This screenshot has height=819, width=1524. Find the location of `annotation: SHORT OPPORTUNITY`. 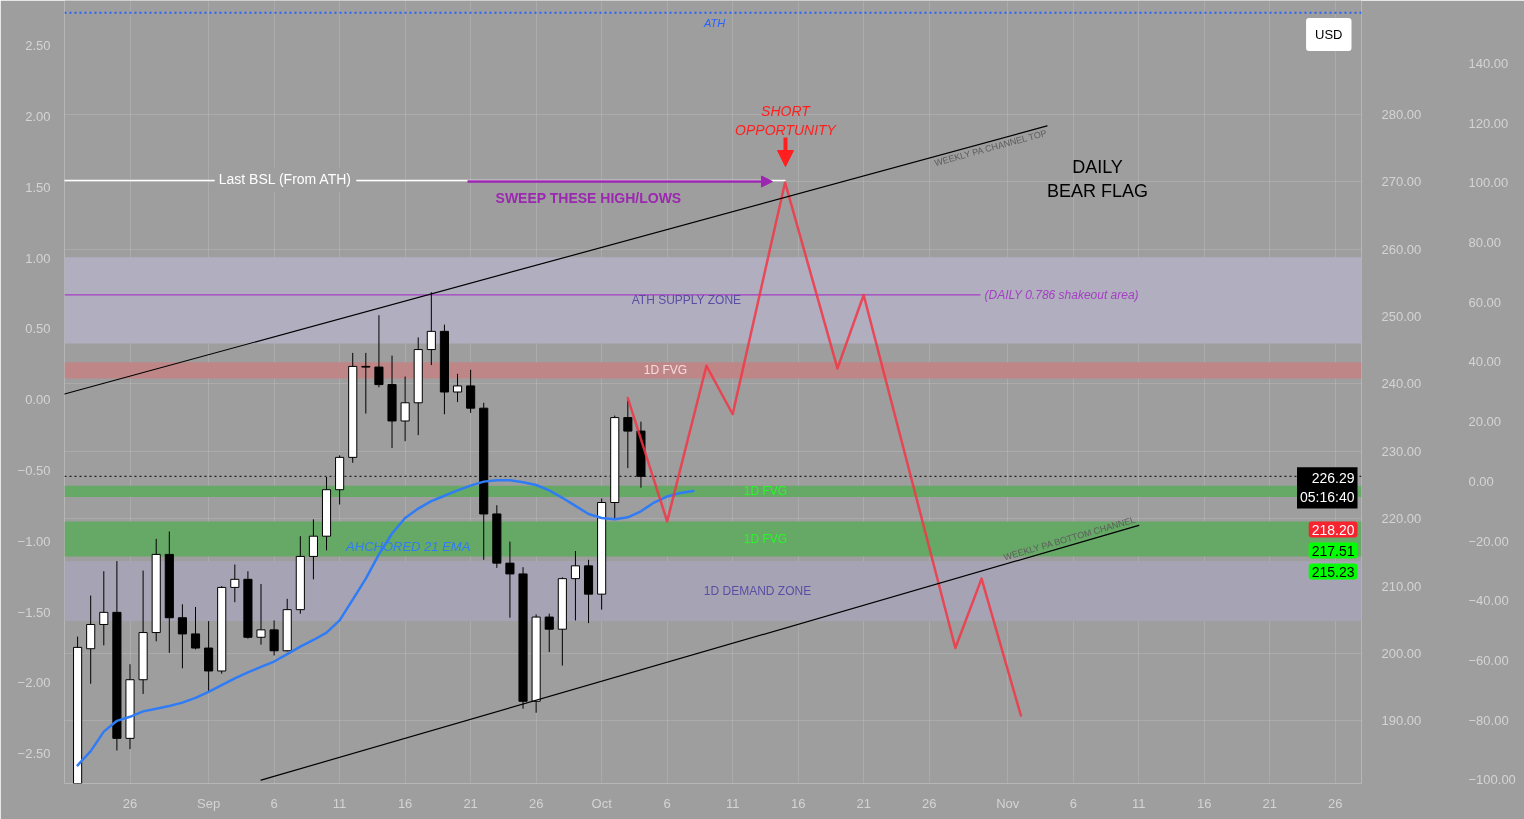

annotation: SHORT OPPORTUNITY is located at coordinates (786, 120).